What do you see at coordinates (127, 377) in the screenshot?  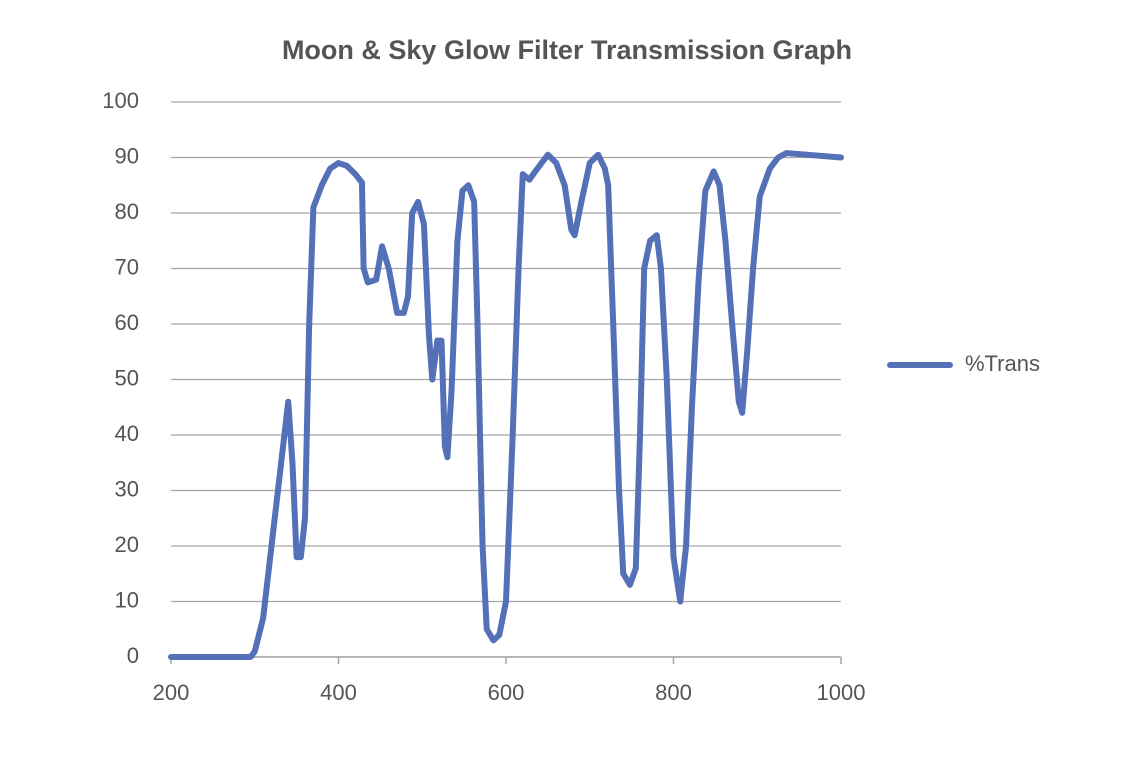 I see `y-tick-label: 50` at bounding box center [127, 377].